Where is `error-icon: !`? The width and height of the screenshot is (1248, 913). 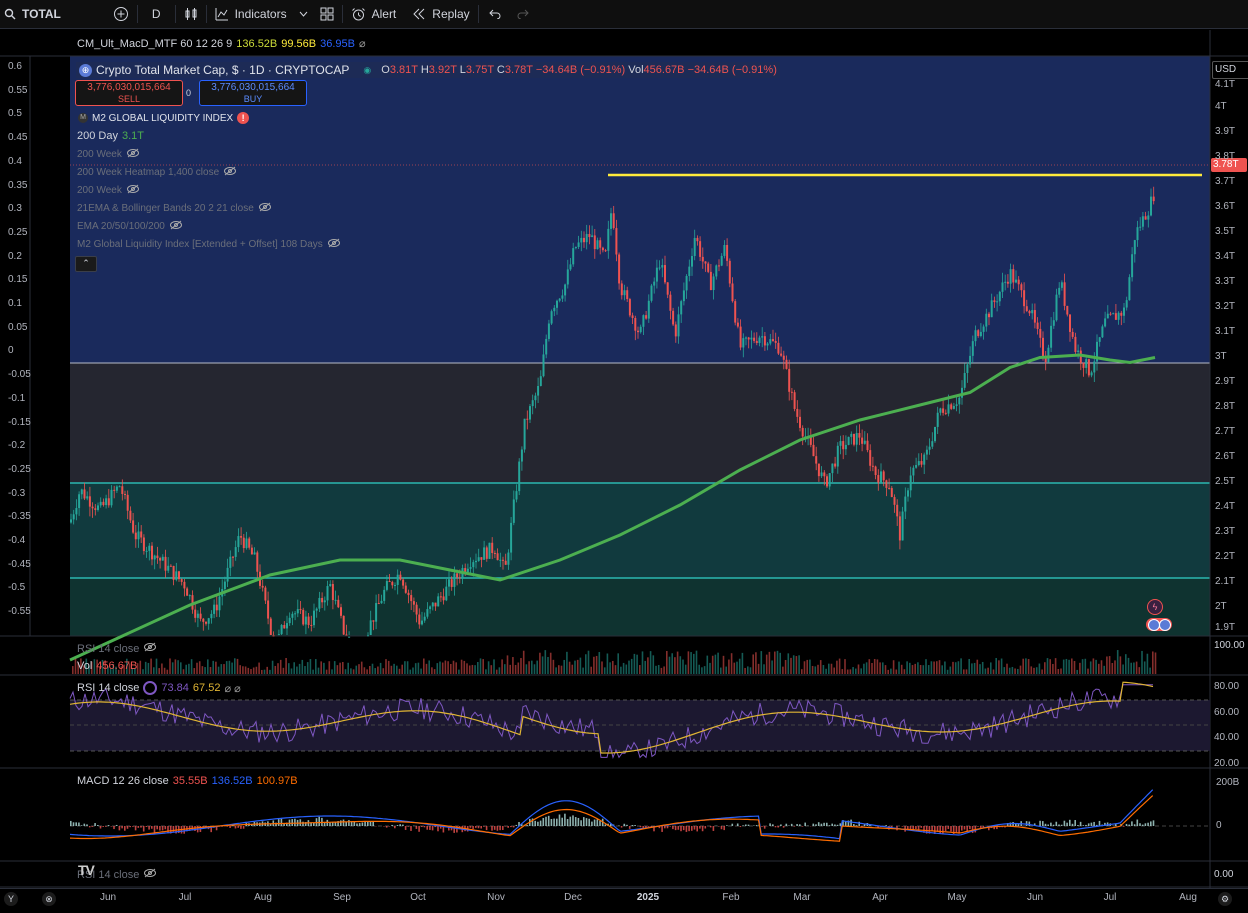 error-icon: ! is located at coordinates (243, 118).